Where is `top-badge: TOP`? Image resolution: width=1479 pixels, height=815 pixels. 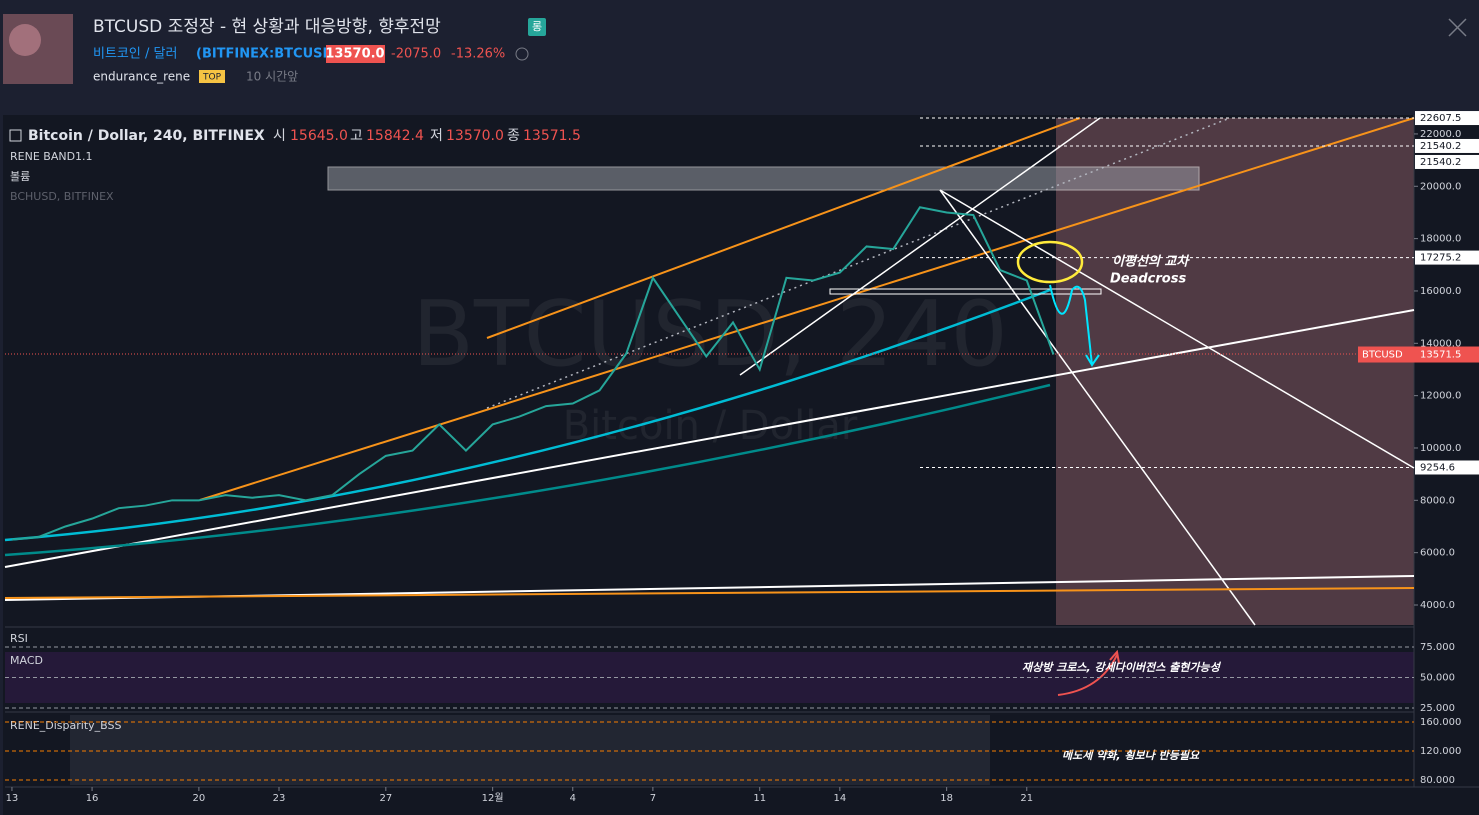 top-badge: TOP is located at coordinates (212, 78).